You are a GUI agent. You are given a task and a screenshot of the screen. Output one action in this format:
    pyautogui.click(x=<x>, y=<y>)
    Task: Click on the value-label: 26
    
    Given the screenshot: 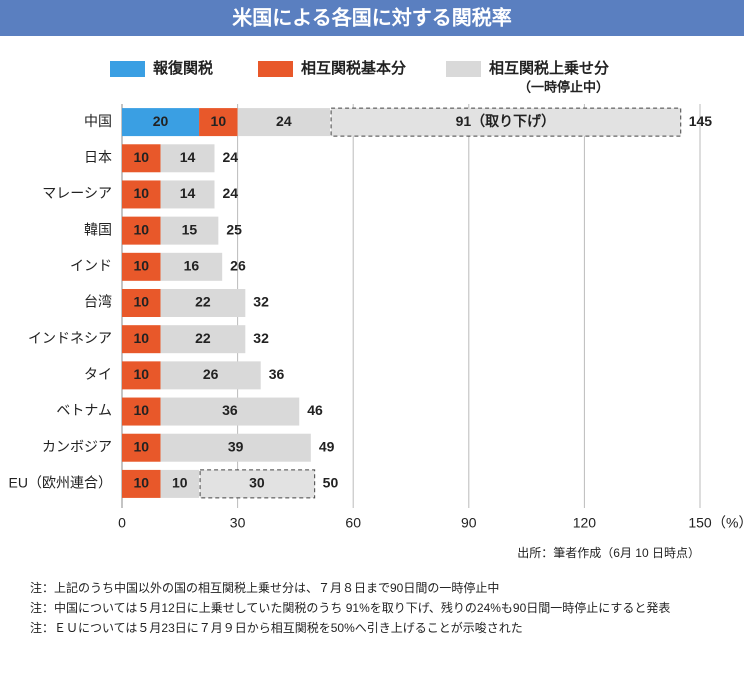 What is the action you would take?
    pyautogui.click(x=211, y=374)
    